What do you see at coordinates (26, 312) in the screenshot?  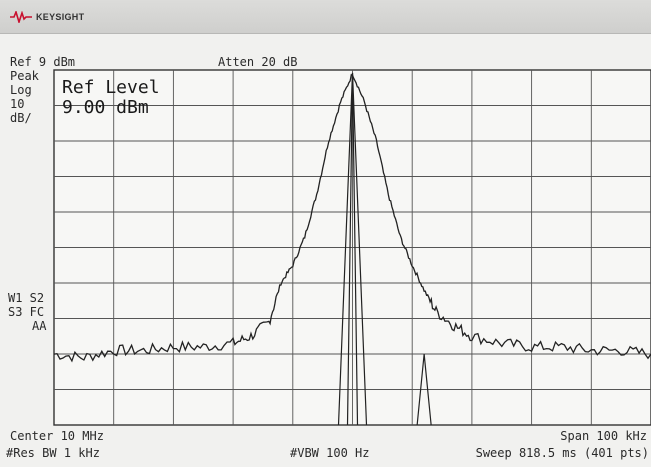 I see `trace-status-2: S3 FC` at bounding box center [26, 312].